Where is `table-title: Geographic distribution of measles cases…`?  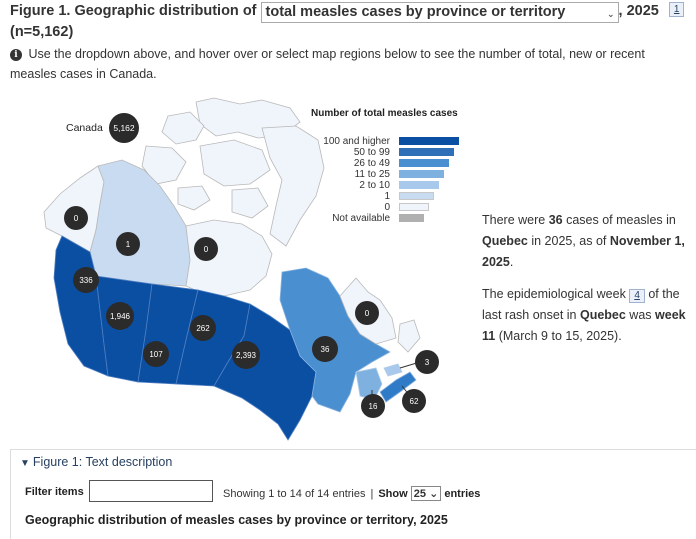
table-title: Geographic distribution of measles cases… is located at coordinates (236, 520).